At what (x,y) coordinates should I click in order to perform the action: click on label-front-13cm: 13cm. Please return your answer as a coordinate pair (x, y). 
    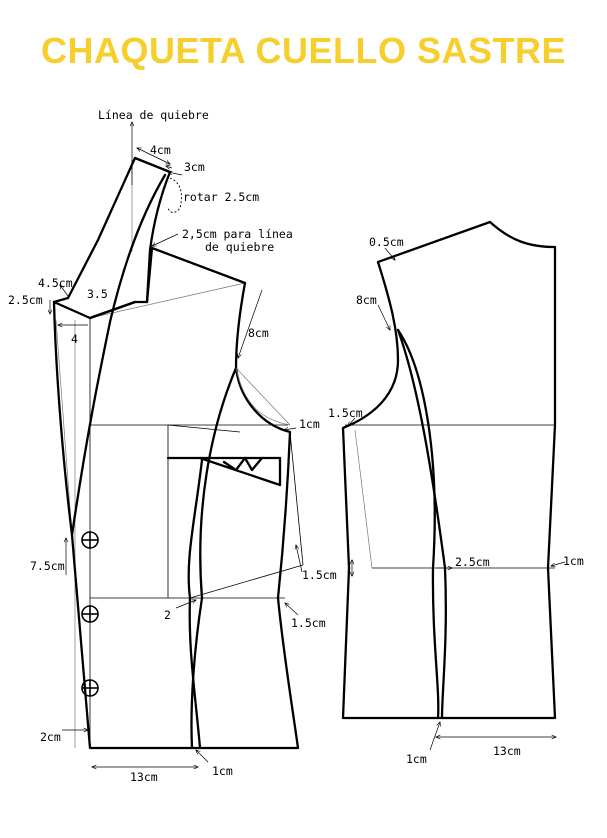
    Looking at the image, I should click on (144, 777).